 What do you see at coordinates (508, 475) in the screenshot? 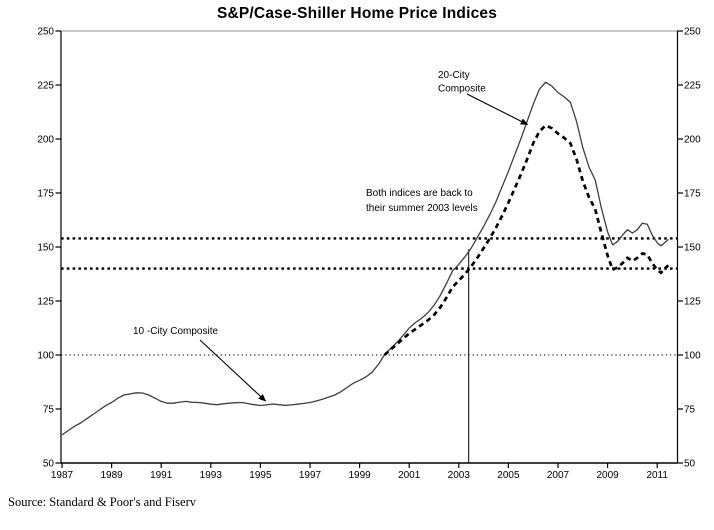
I see `x-axis-label: 2005` at bounding box center [508, 475].